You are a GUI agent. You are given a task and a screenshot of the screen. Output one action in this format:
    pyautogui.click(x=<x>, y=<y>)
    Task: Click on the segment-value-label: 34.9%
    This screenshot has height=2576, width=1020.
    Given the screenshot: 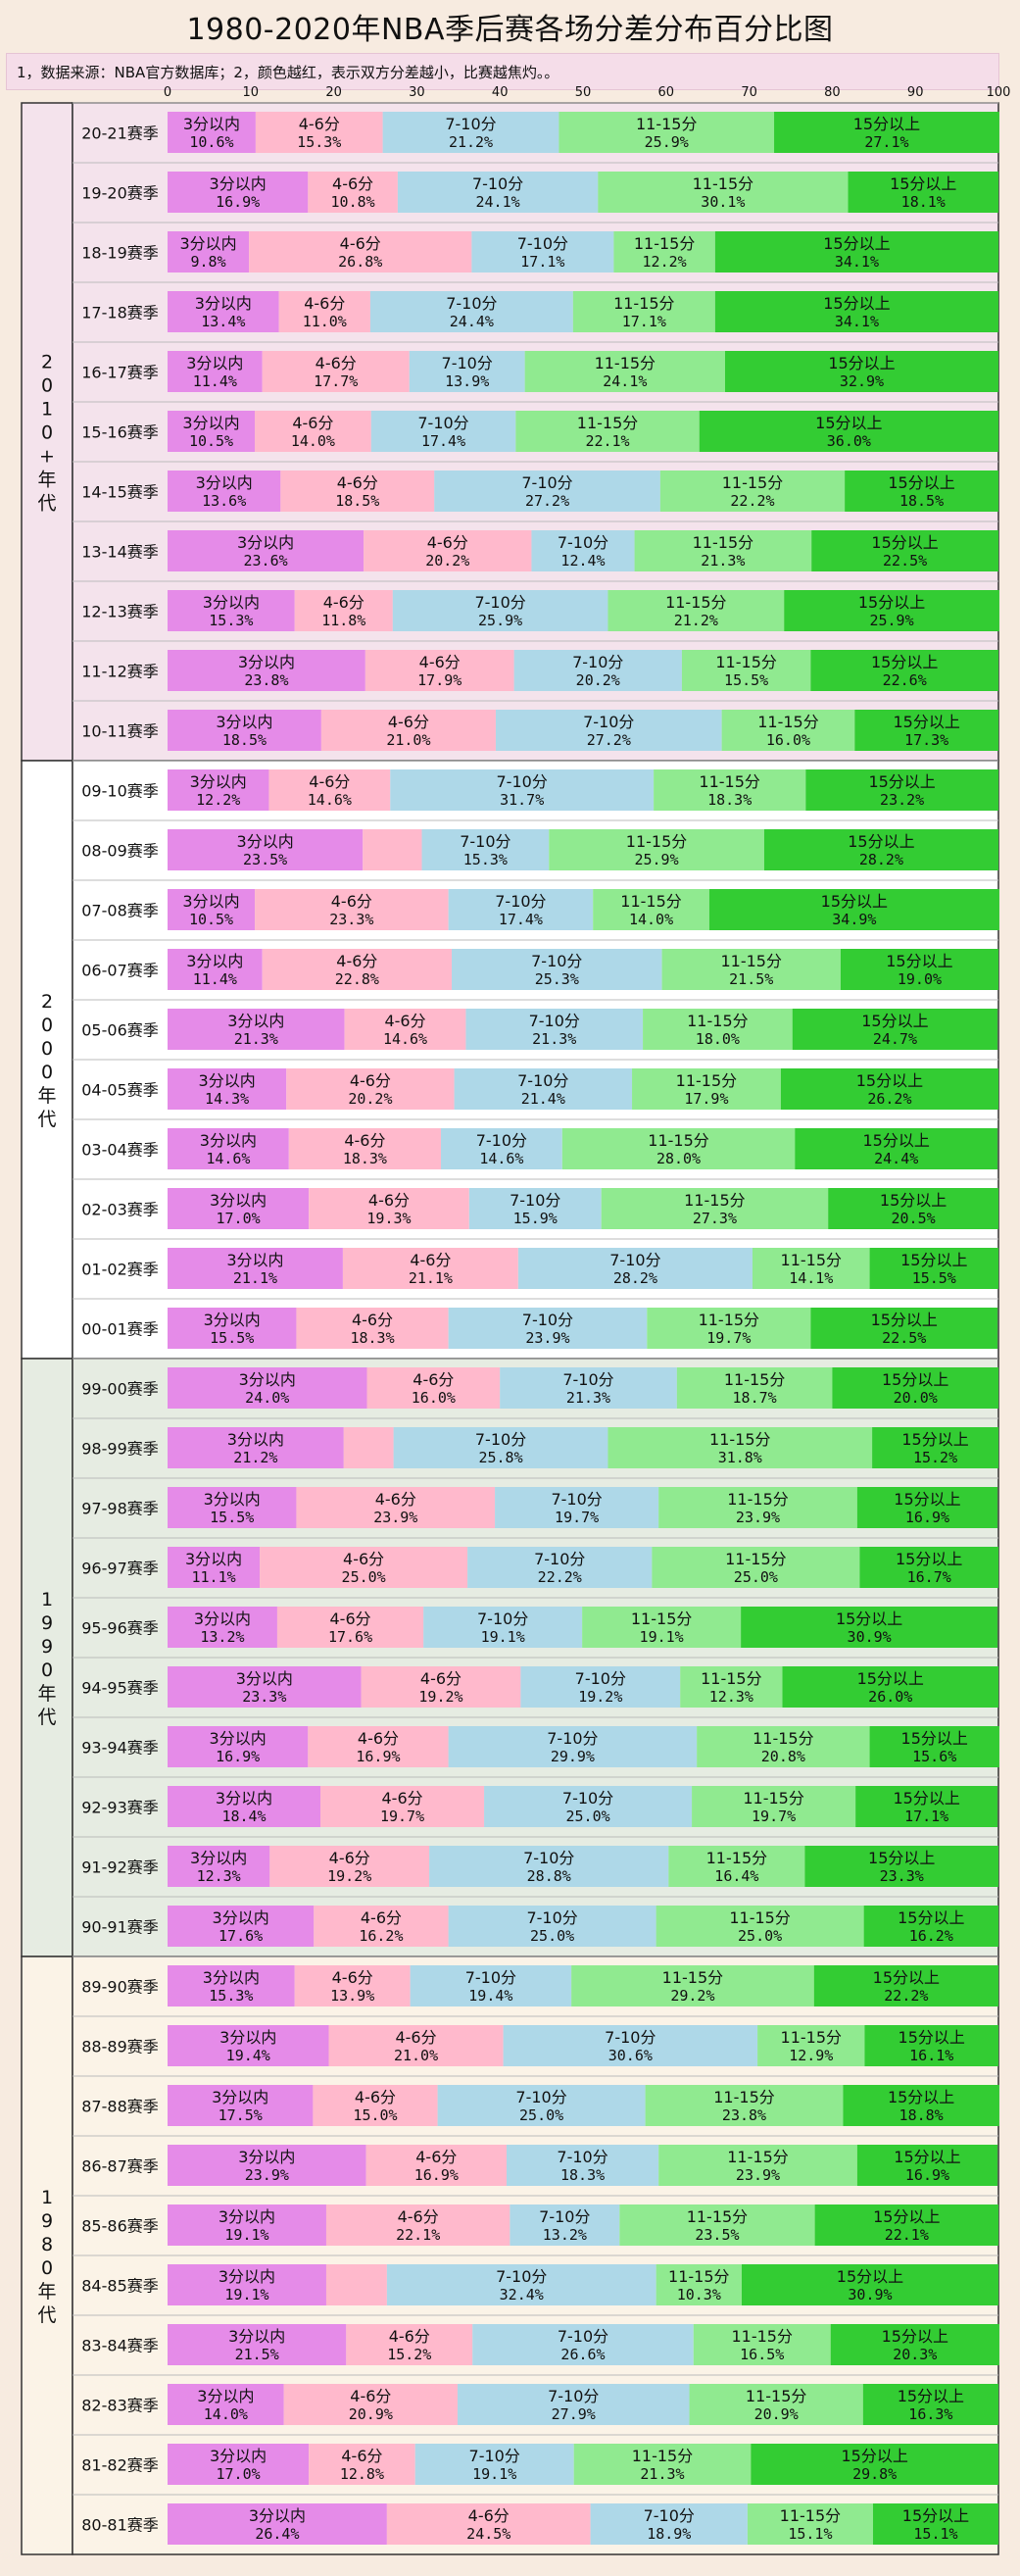 What is the action you would take?
    pyautogui.click(x=854, y=919)
    